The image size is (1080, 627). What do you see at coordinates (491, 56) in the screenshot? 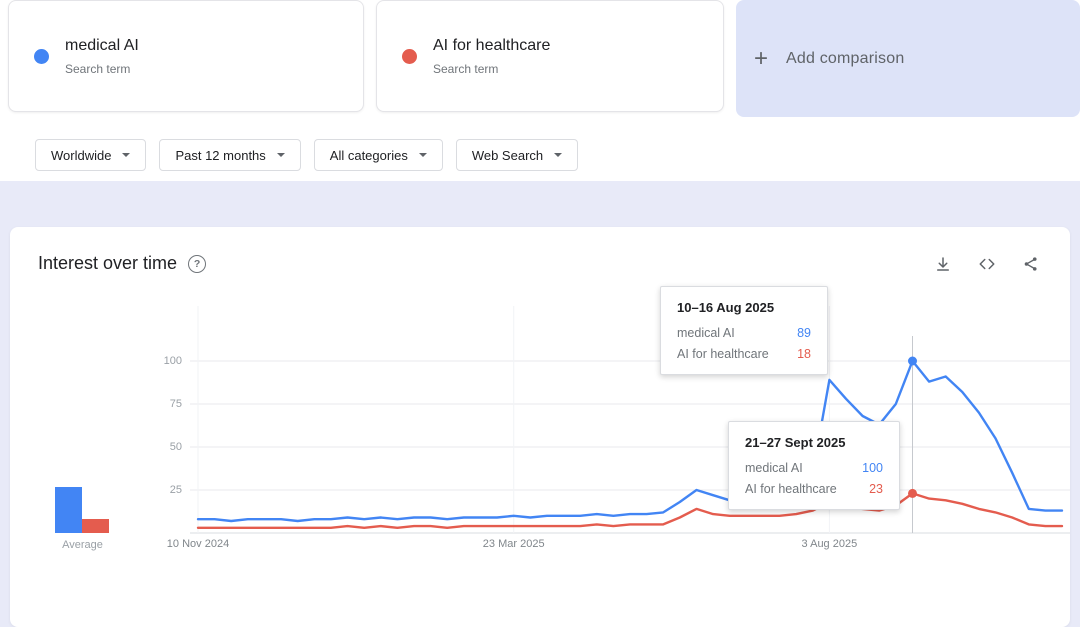
I see `term-text-block: AI for healthcare Search term` at bounding box center [491, 56].